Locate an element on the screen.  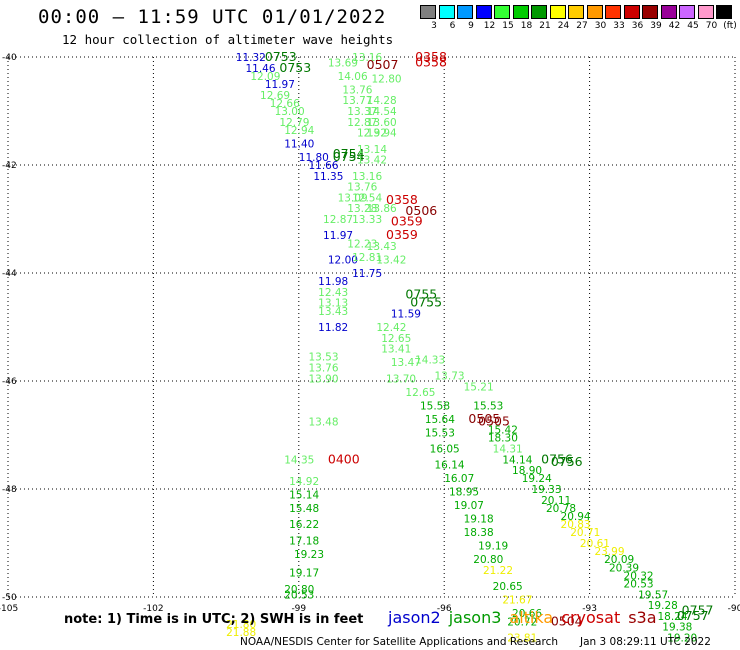
y-tick-label: -48 is located at coordinates (9, 490).